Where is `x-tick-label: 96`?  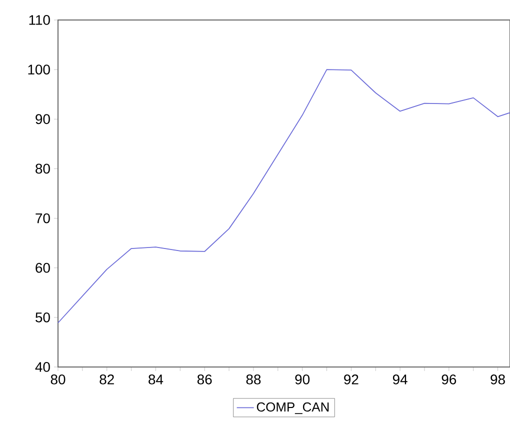 x-tick-label: 96 is located at coordinates (449, 379).